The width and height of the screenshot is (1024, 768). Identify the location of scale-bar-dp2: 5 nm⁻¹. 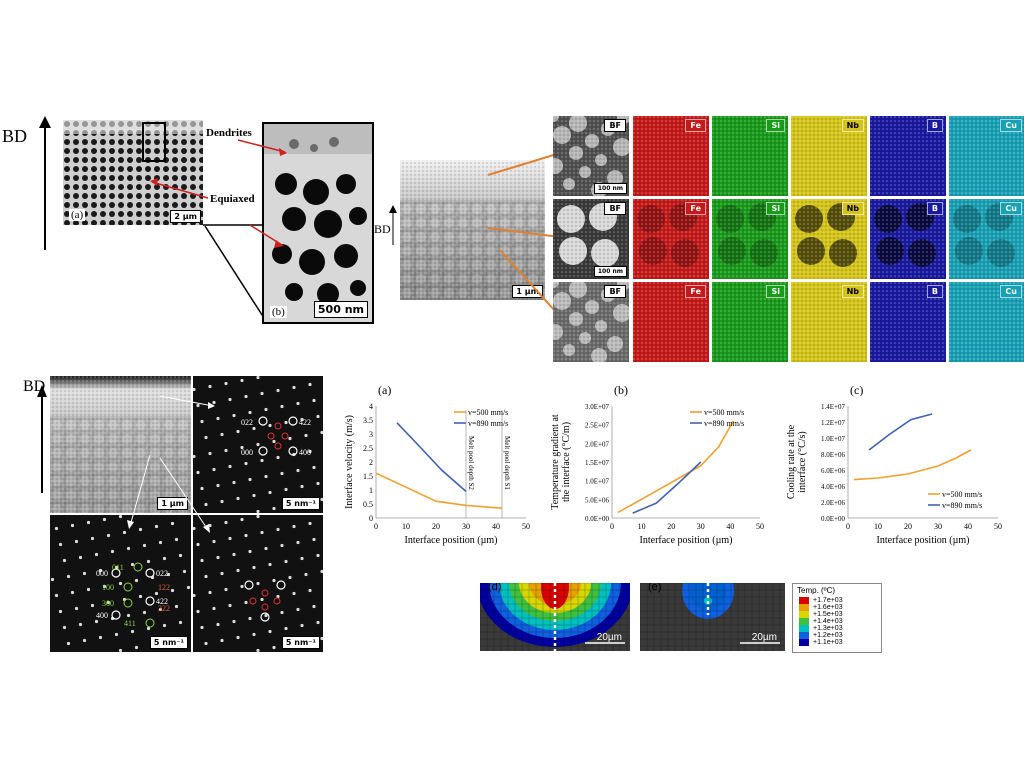
(168, 642).